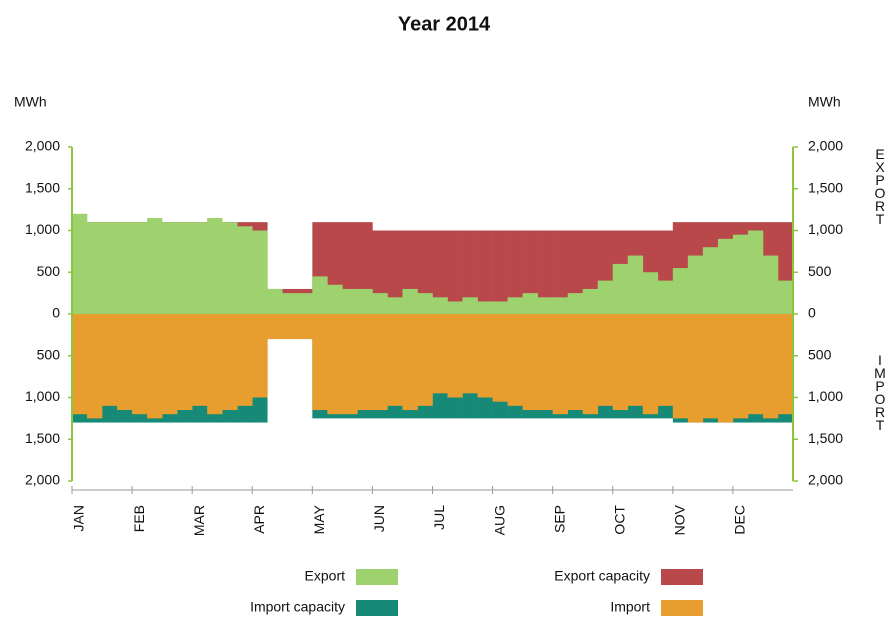 The image size is (888, 621). Describe the element at coordinates (49, 354) in the screenshot. I see `y-tick-label: 500` at that location.